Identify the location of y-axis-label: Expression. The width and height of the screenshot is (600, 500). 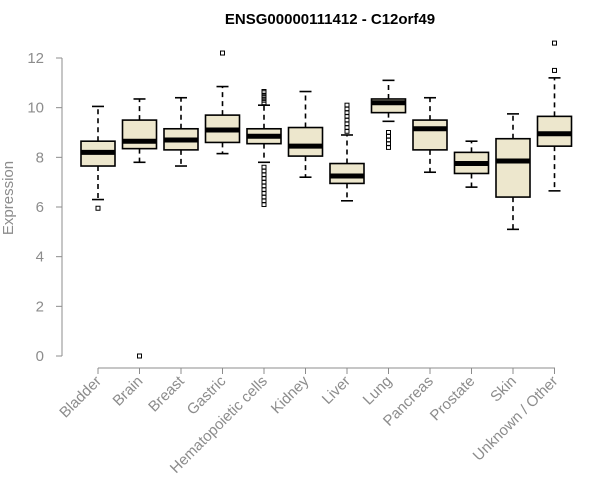
(8, 198).